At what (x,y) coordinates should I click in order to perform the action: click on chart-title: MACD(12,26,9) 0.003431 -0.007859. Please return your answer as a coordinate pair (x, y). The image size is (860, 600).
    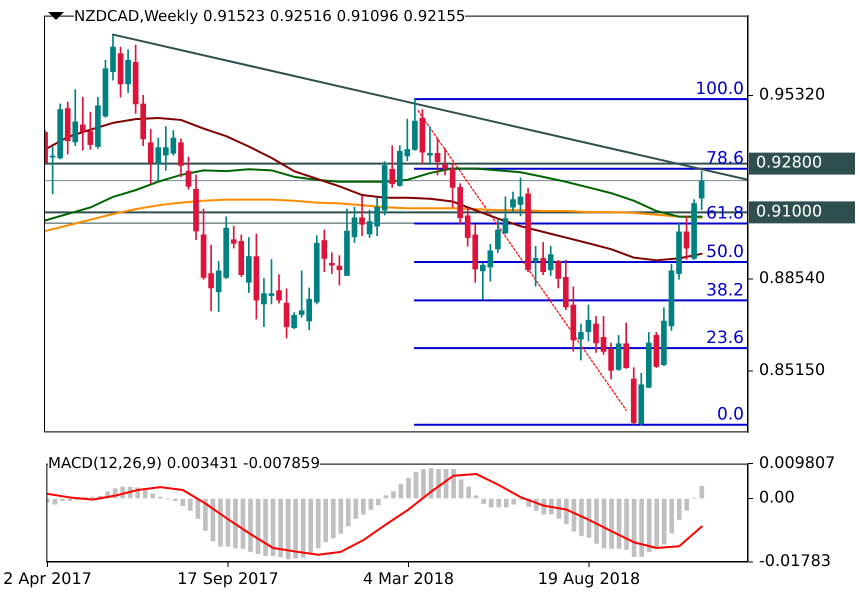
    Looking at the image, I should click on (184, 463).